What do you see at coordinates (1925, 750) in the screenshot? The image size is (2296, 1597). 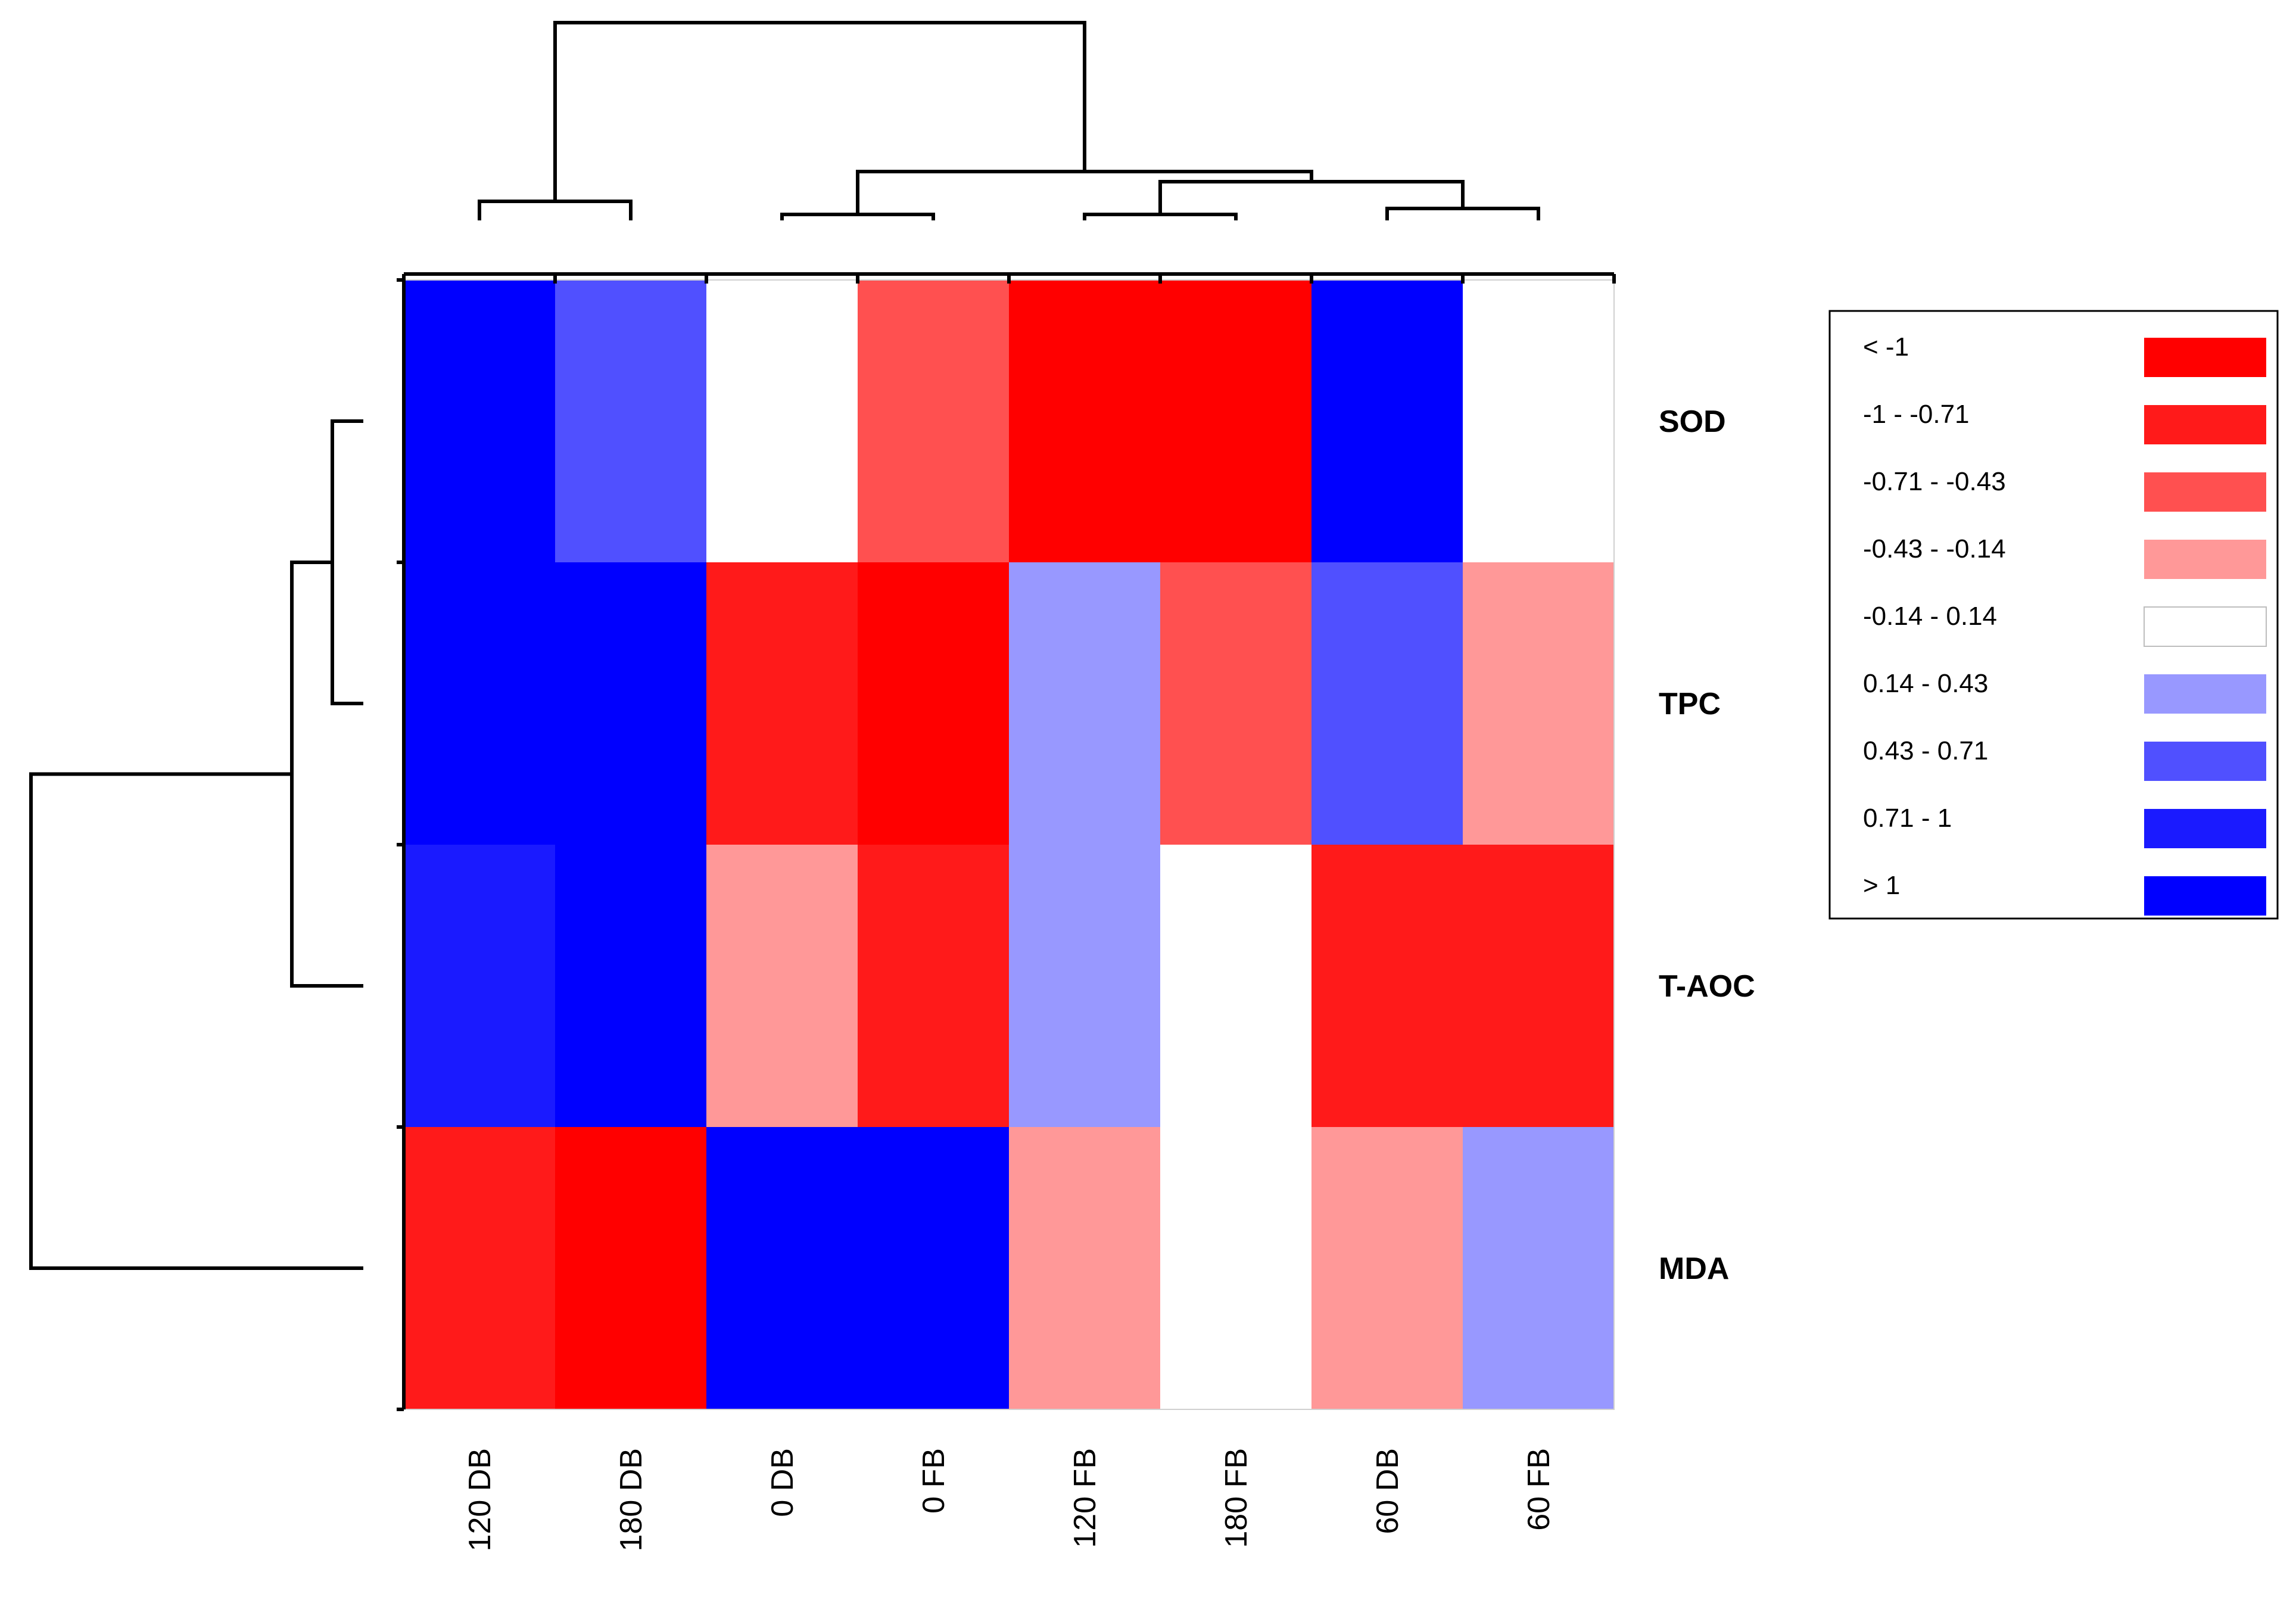 I see `legend-label: 0.43 - 0.71` at bounding box center [1925, 750].